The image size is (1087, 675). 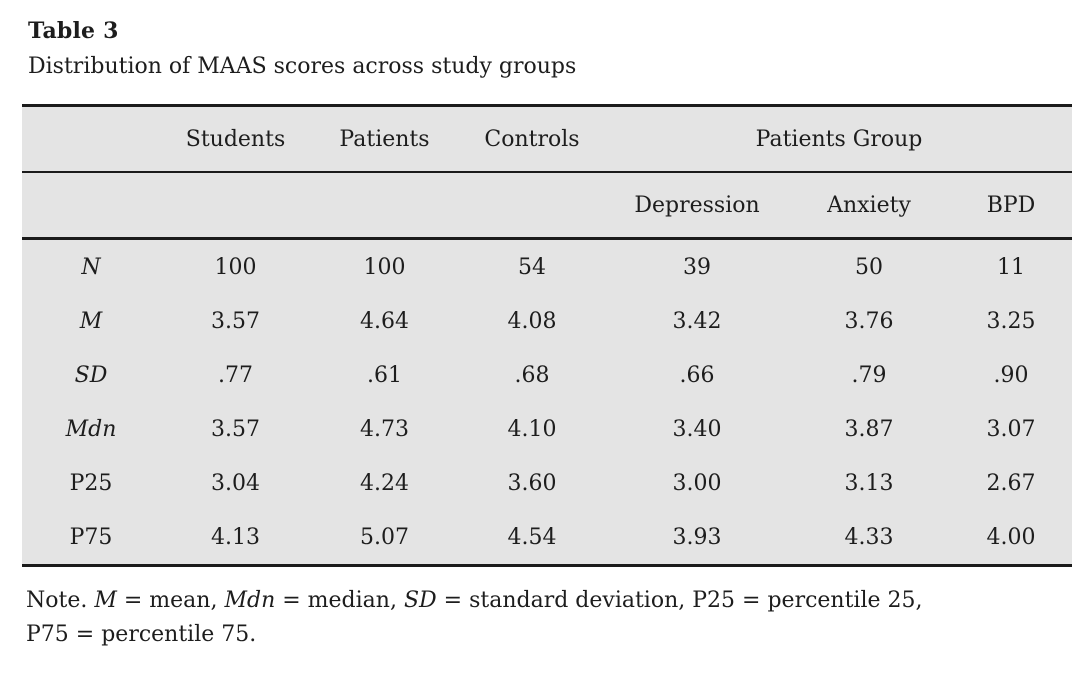 What do you see at coordinates (141, 634) in the screenshot?
I see `note-line-2: P75 = percentile 75.` at bounding box center [141, 634].